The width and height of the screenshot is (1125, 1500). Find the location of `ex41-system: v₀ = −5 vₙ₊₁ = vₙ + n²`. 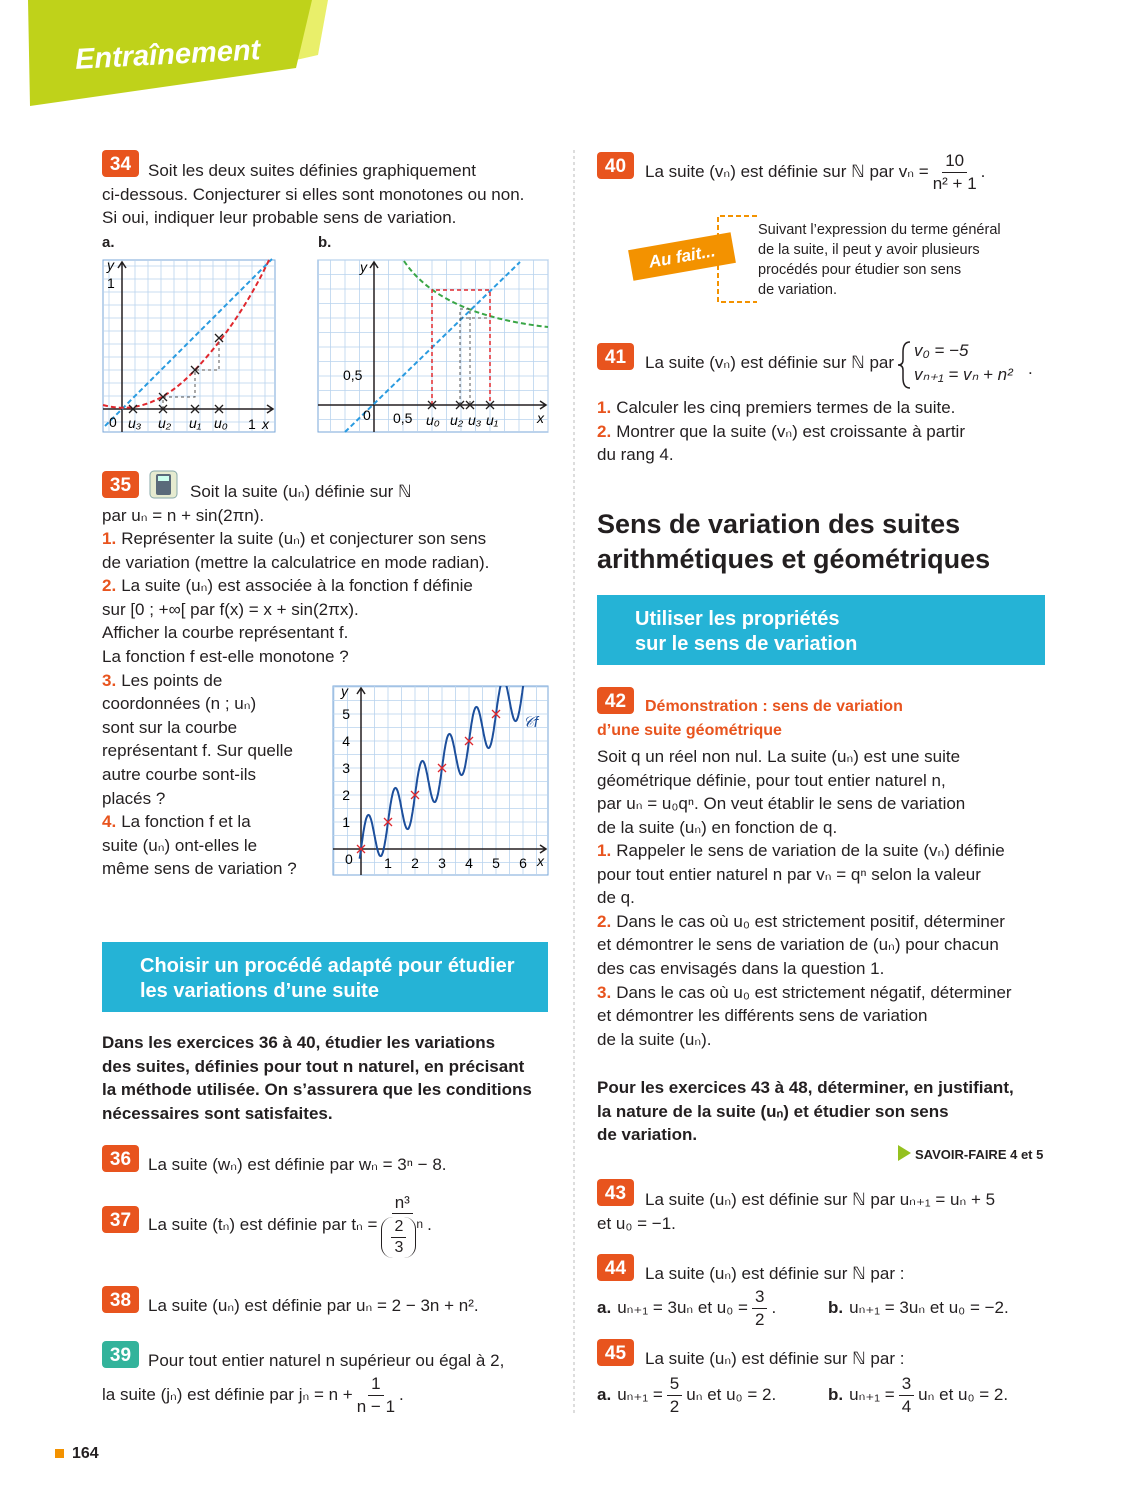

ex41-system: v₀ = −5 vₙ₊₁ = vₙ + n² is located at coordinates (963, 362).